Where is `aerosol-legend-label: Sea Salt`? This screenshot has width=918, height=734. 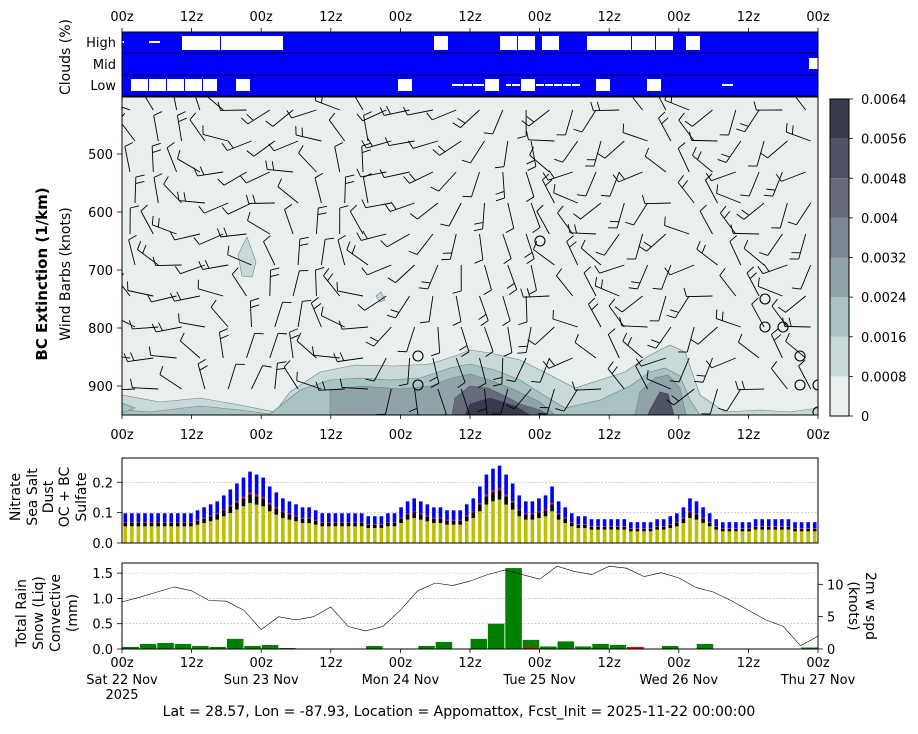
aerosol-legend-label: Sea Salt is located at coordinates (33, 497).